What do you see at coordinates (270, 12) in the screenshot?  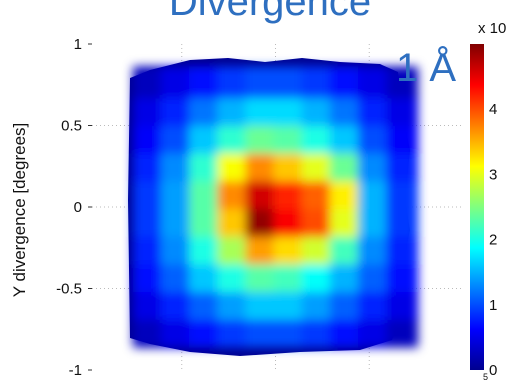 I see `chart-title: Divergence` at bounding box center [270, 12].